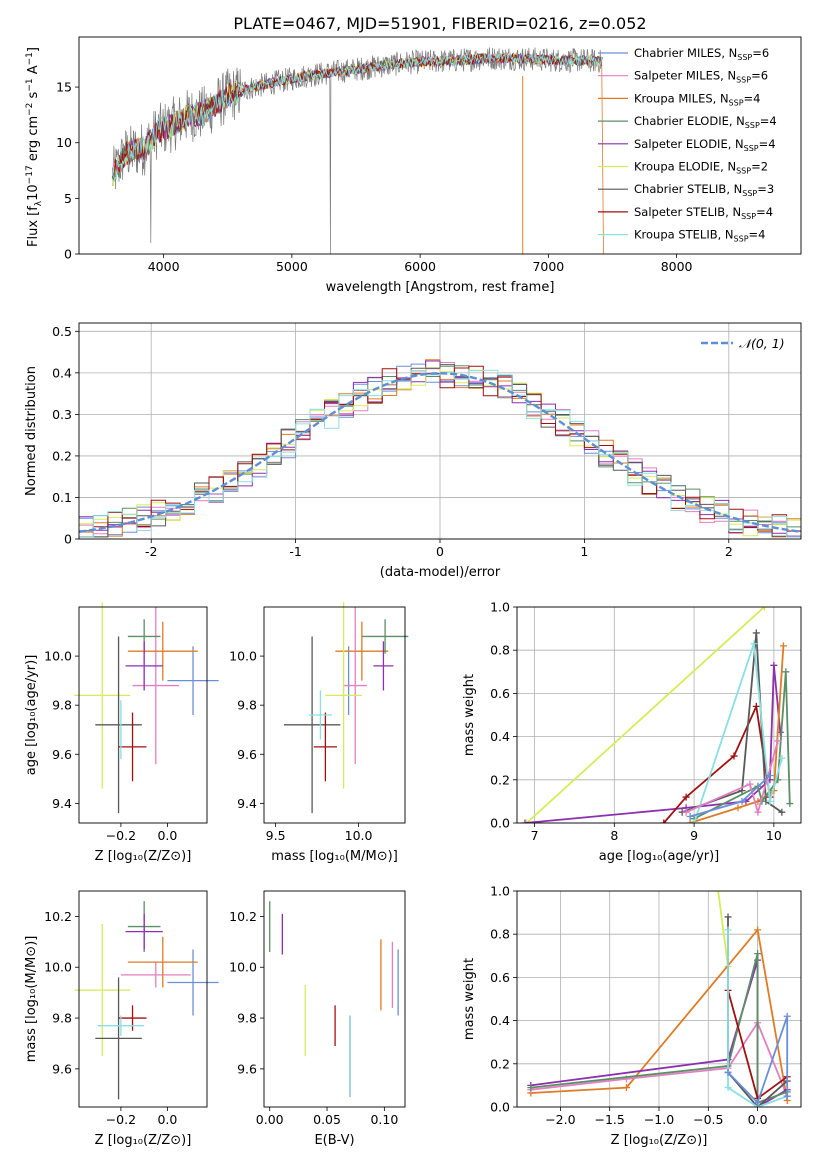  Describe the element at coordinates (774, 835) in the screenshot. I see `x-tick-label: 10` at that location.